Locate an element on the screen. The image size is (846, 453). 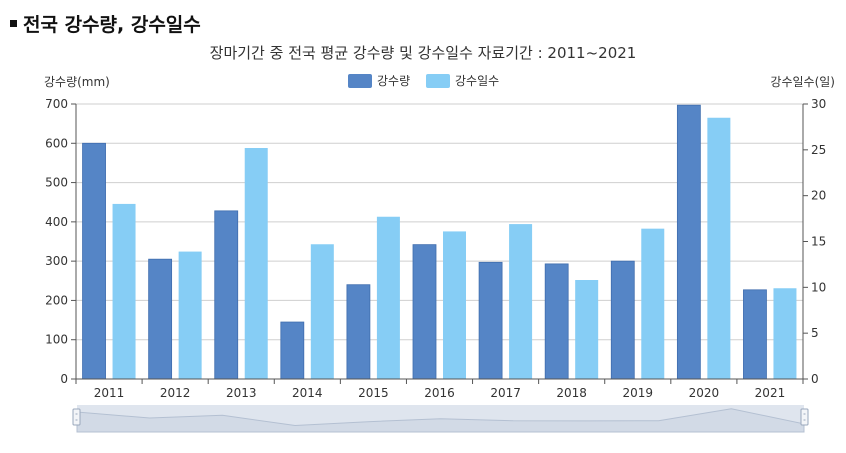
heading-title: 전국 강수량, 강수일수 is located at coordinates (112, 24).